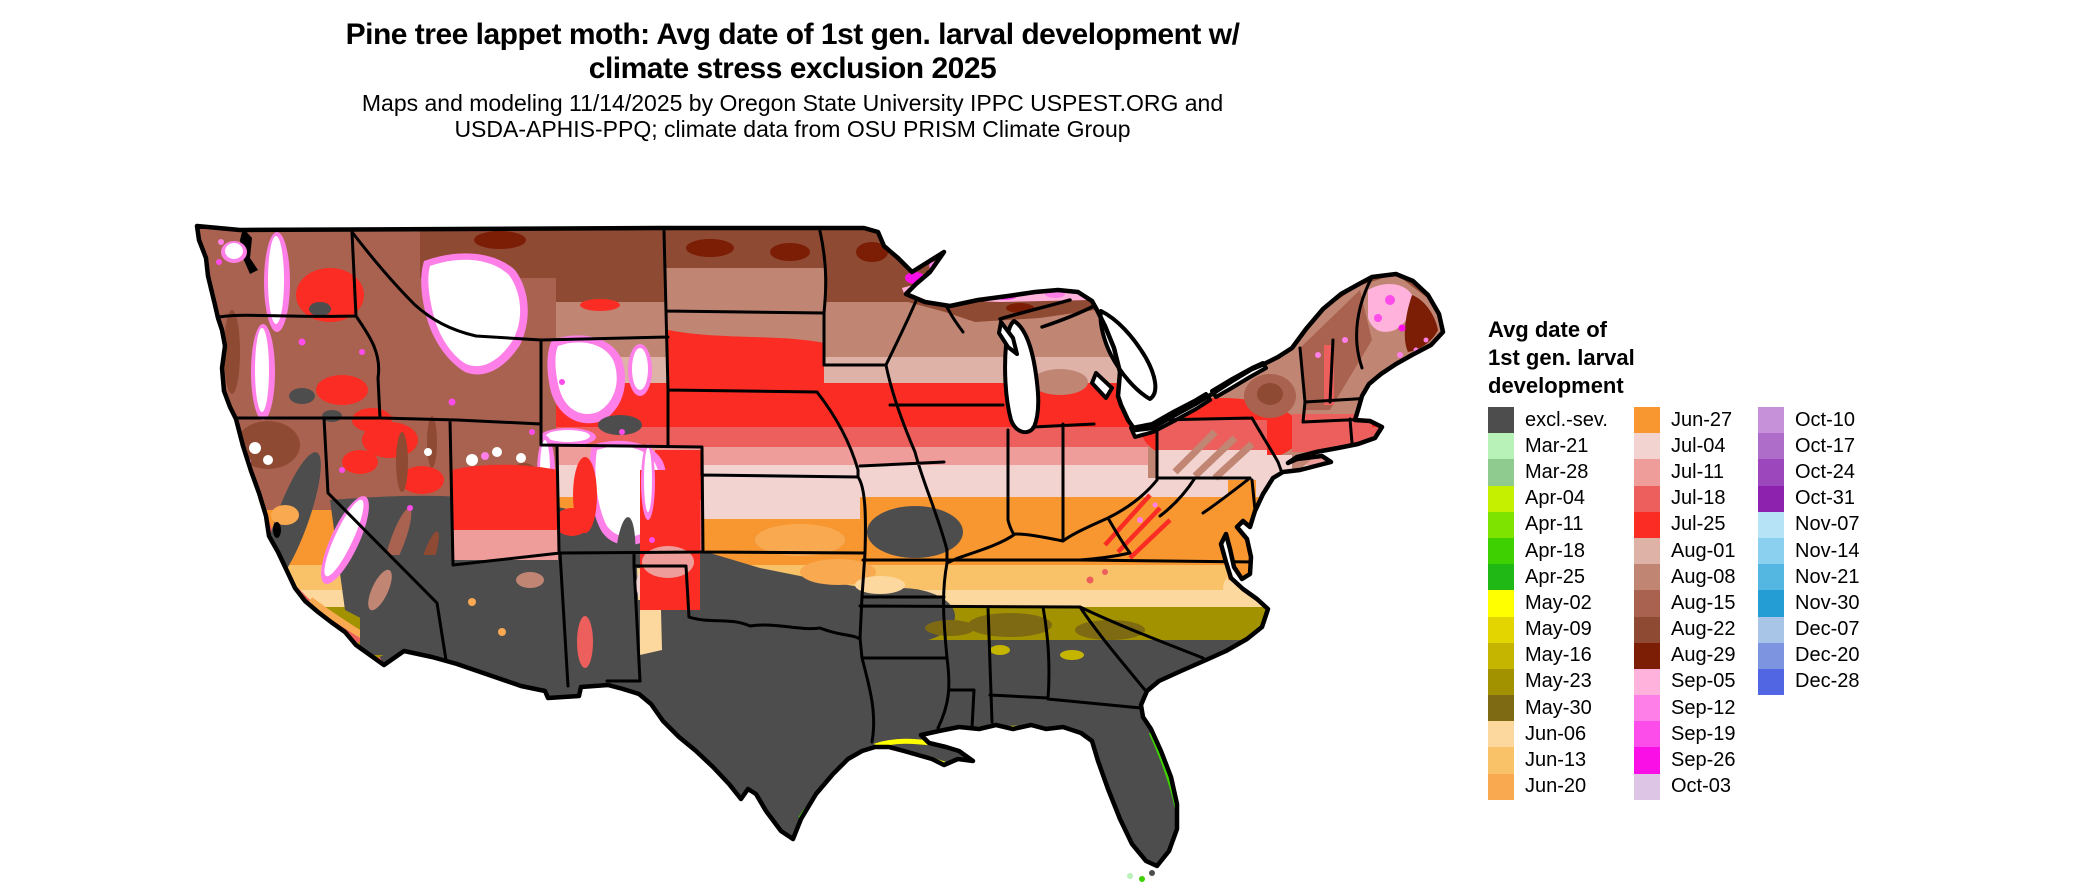 Image resolution: width=2100 pixels, height=892 pixels. What do you see at coordinates (1685, 629) in the screenshot?
I see `legend-row: Aug-22` at bounding box center [1685, 629].